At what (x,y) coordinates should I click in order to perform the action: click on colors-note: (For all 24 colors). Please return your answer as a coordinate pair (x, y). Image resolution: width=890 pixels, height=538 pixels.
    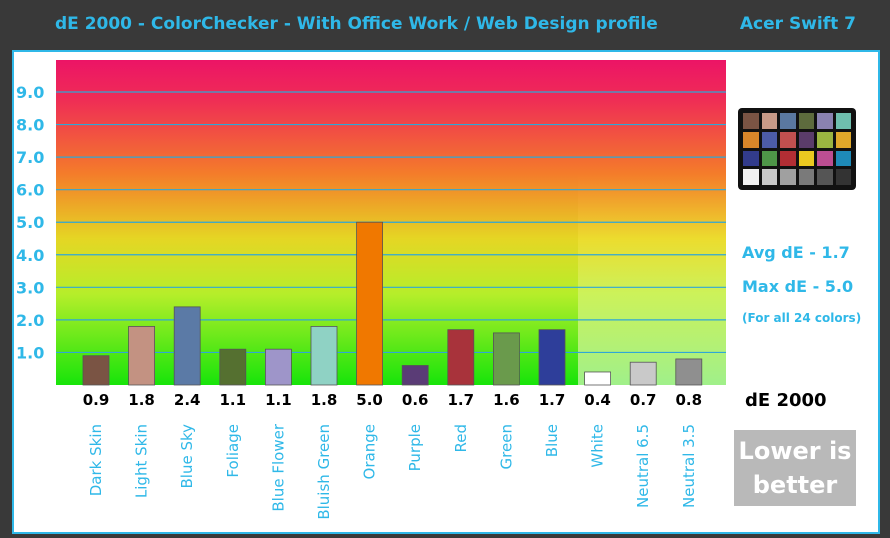
    Looking at the image, I should click on (802, 318).